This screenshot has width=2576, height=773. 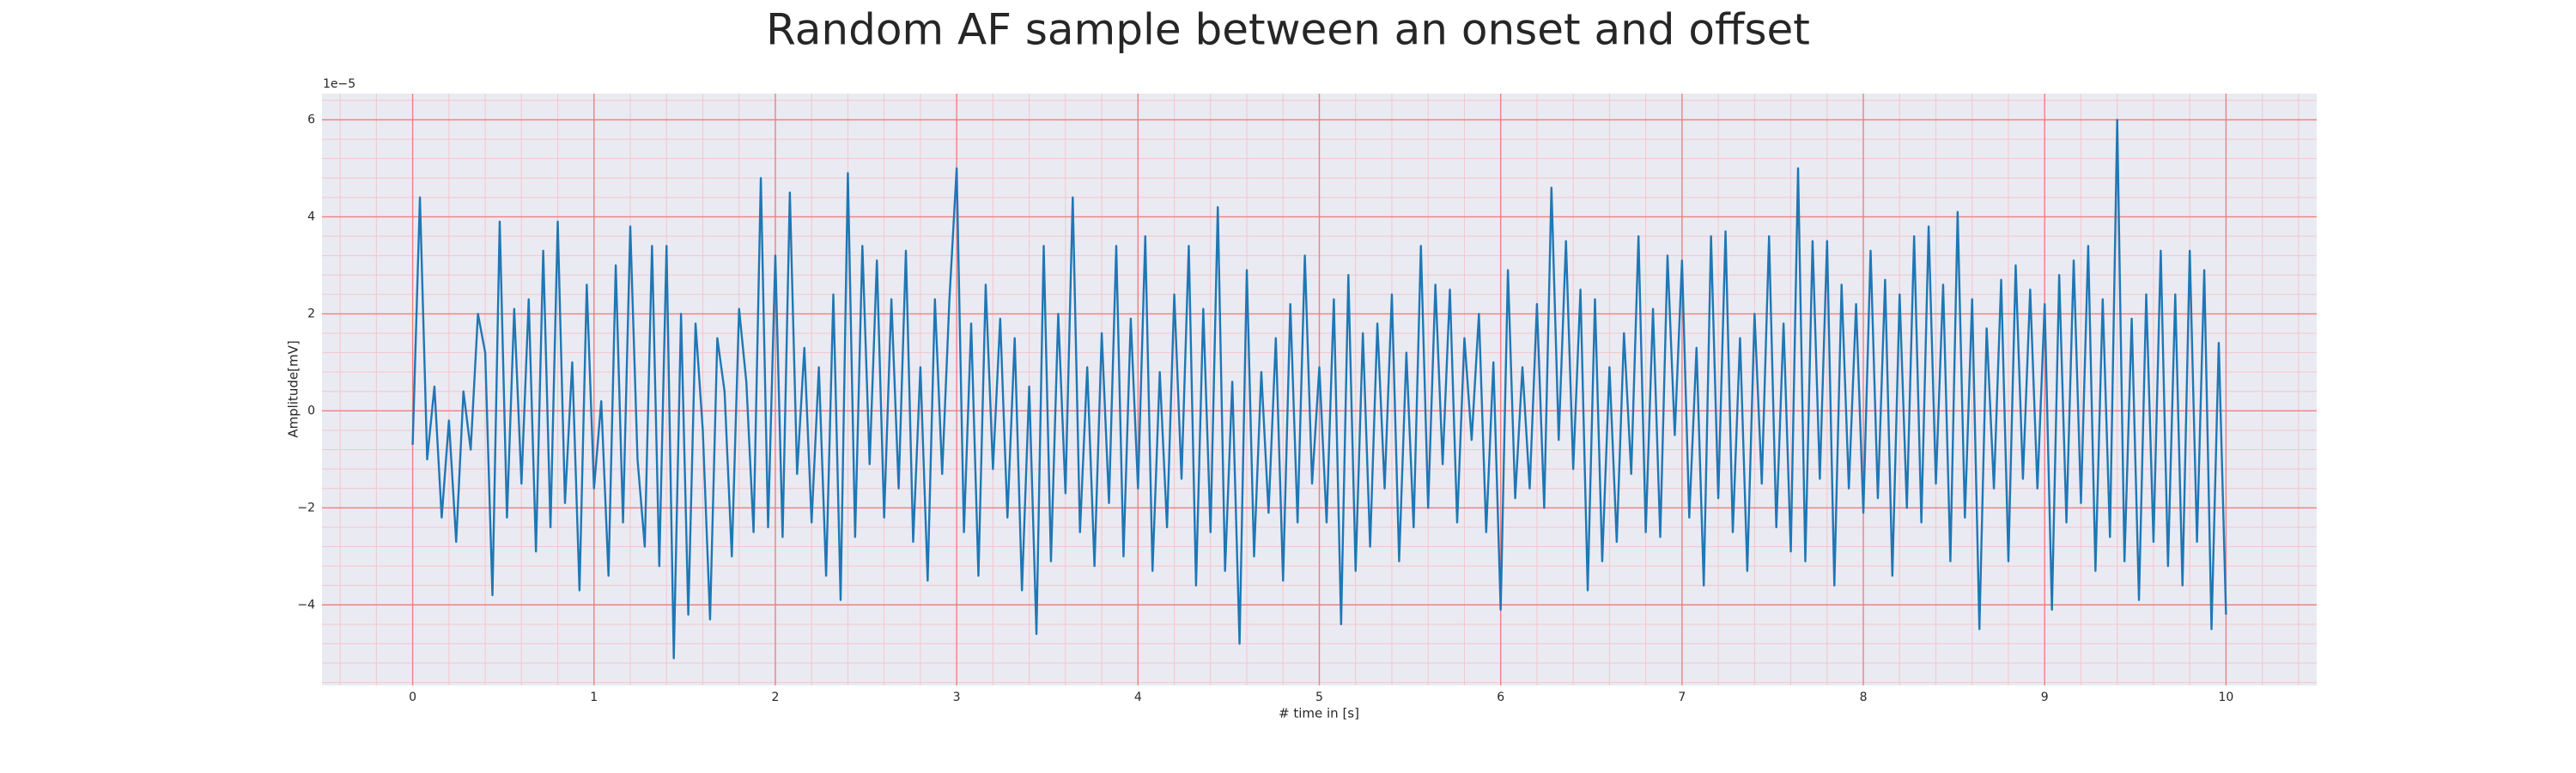 I want to click on y-axis-label: Amplitude[mV], so click(x=293, y=388).